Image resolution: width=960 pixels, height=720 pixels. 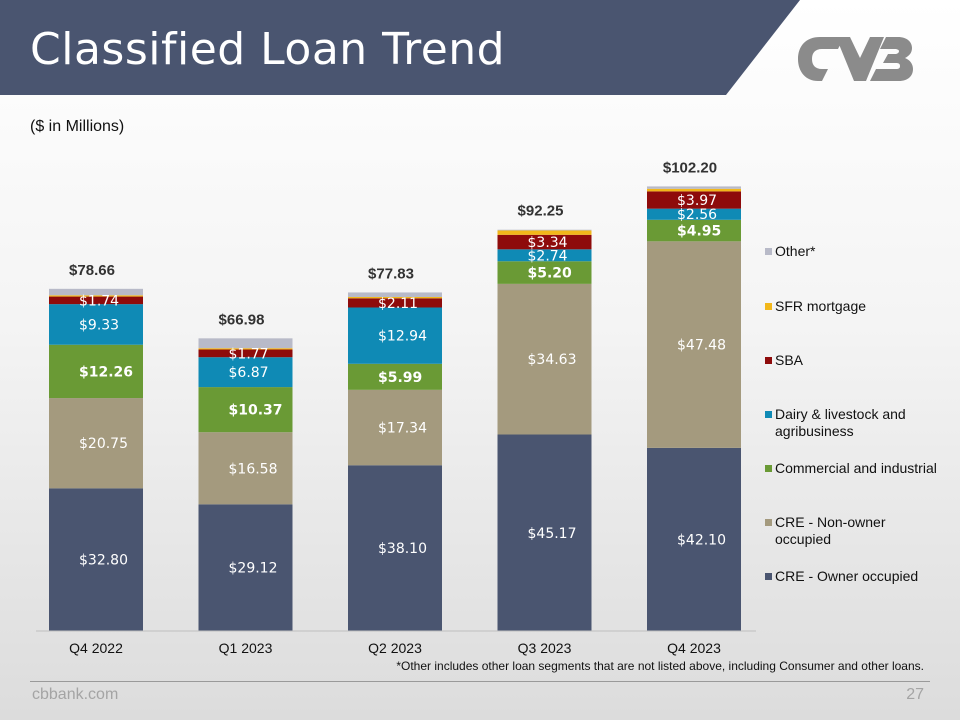 I want to click on total-label: $92.25, so click(x=541, y=211).